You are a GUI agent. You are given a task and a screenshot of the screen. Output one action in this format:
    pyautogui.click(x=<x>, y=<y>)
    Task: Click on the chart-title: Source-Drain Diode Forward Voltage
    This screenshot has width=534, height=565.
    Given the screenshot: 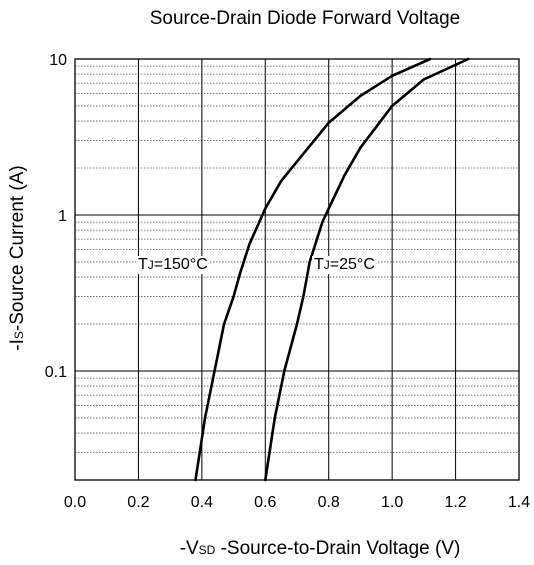 What is the action you would take?
    pyautogui.click(x=305, y=18)
    